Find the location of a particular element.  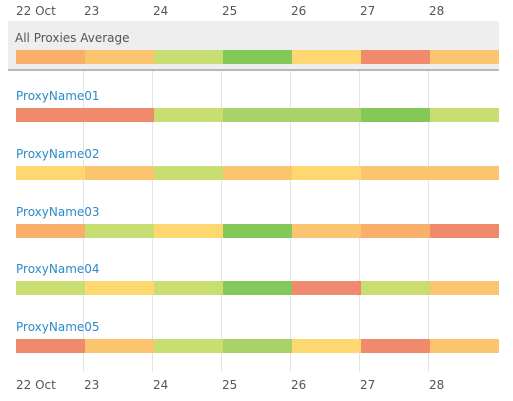

proxy-name-link: ProxyName01 is located at coordinates (58, 96).